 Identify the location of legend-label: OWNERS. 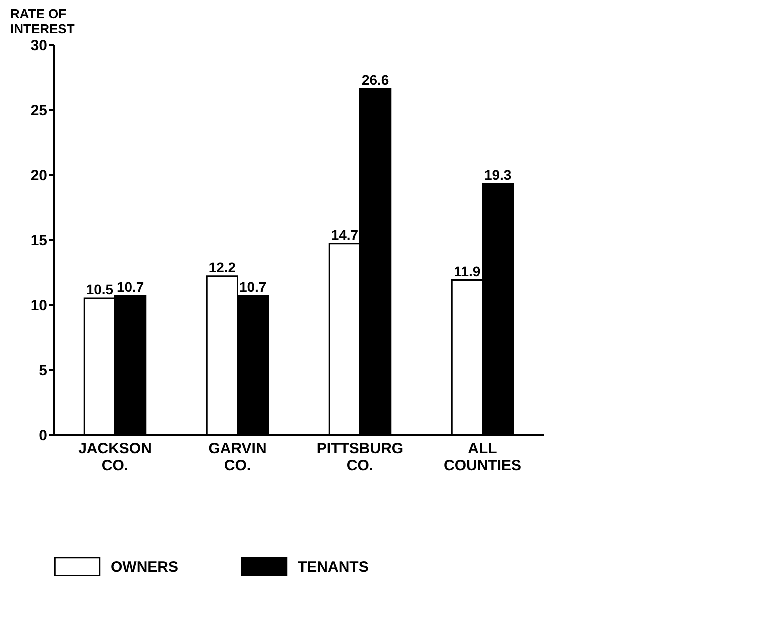
(144, 567).